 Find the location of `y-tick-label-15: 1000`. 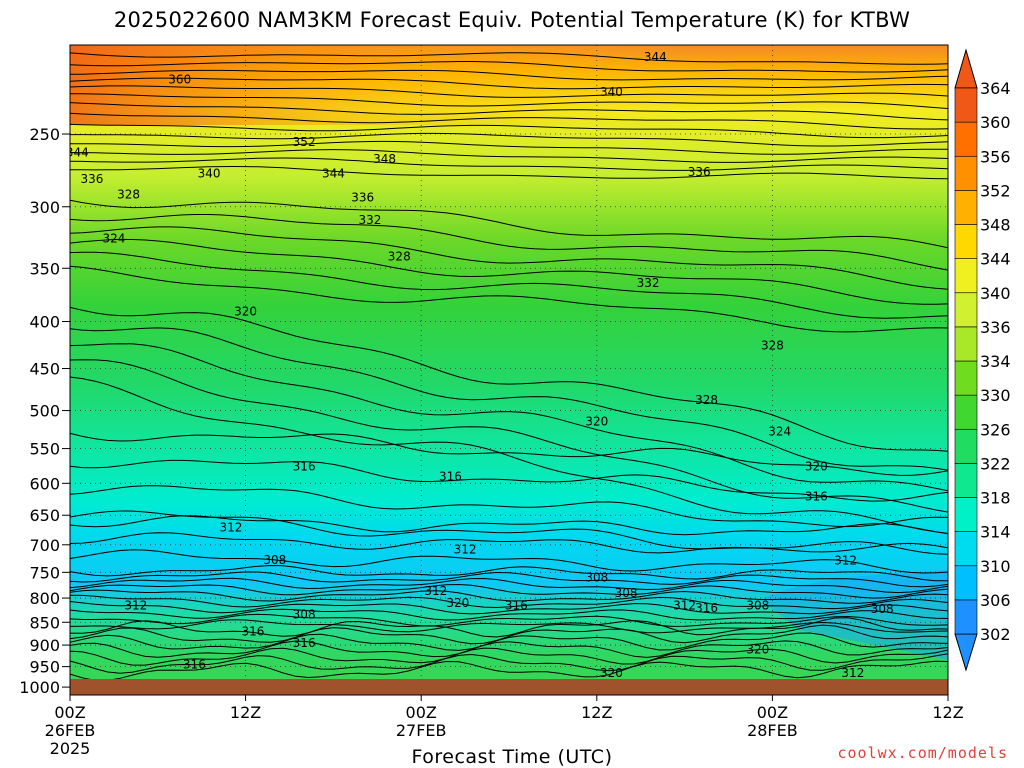

y-tick-label-15: 1000 is located at coordinates (39, 687).